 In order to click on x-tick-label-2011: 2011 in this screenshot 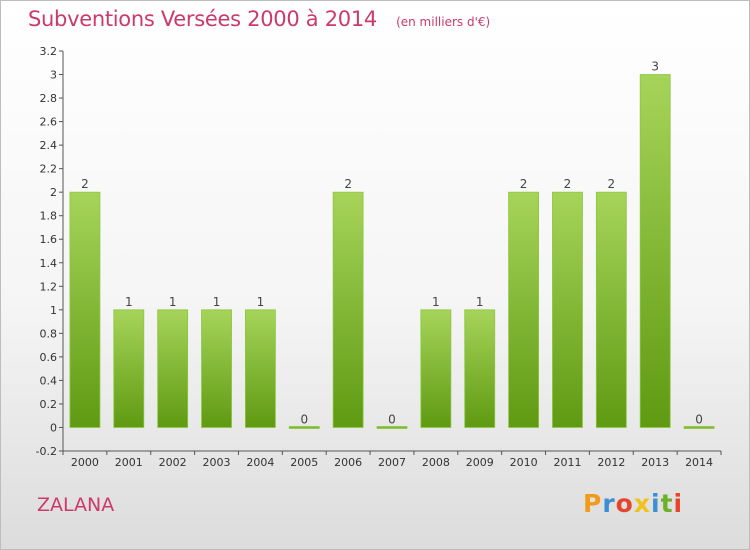, I will do `click(567, 462)`.